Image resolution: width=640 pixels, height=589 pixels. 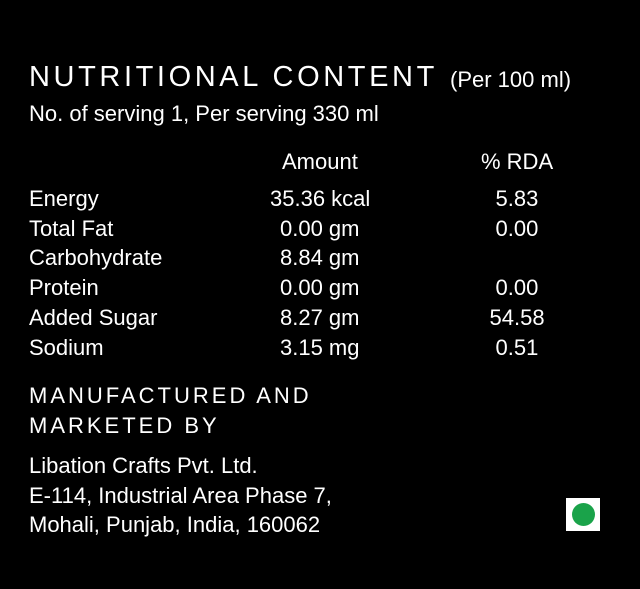 What do you see at coordinates (320, 161) in the screenshot?
I see `column-header: Amount` at bounding box center [320, 161].